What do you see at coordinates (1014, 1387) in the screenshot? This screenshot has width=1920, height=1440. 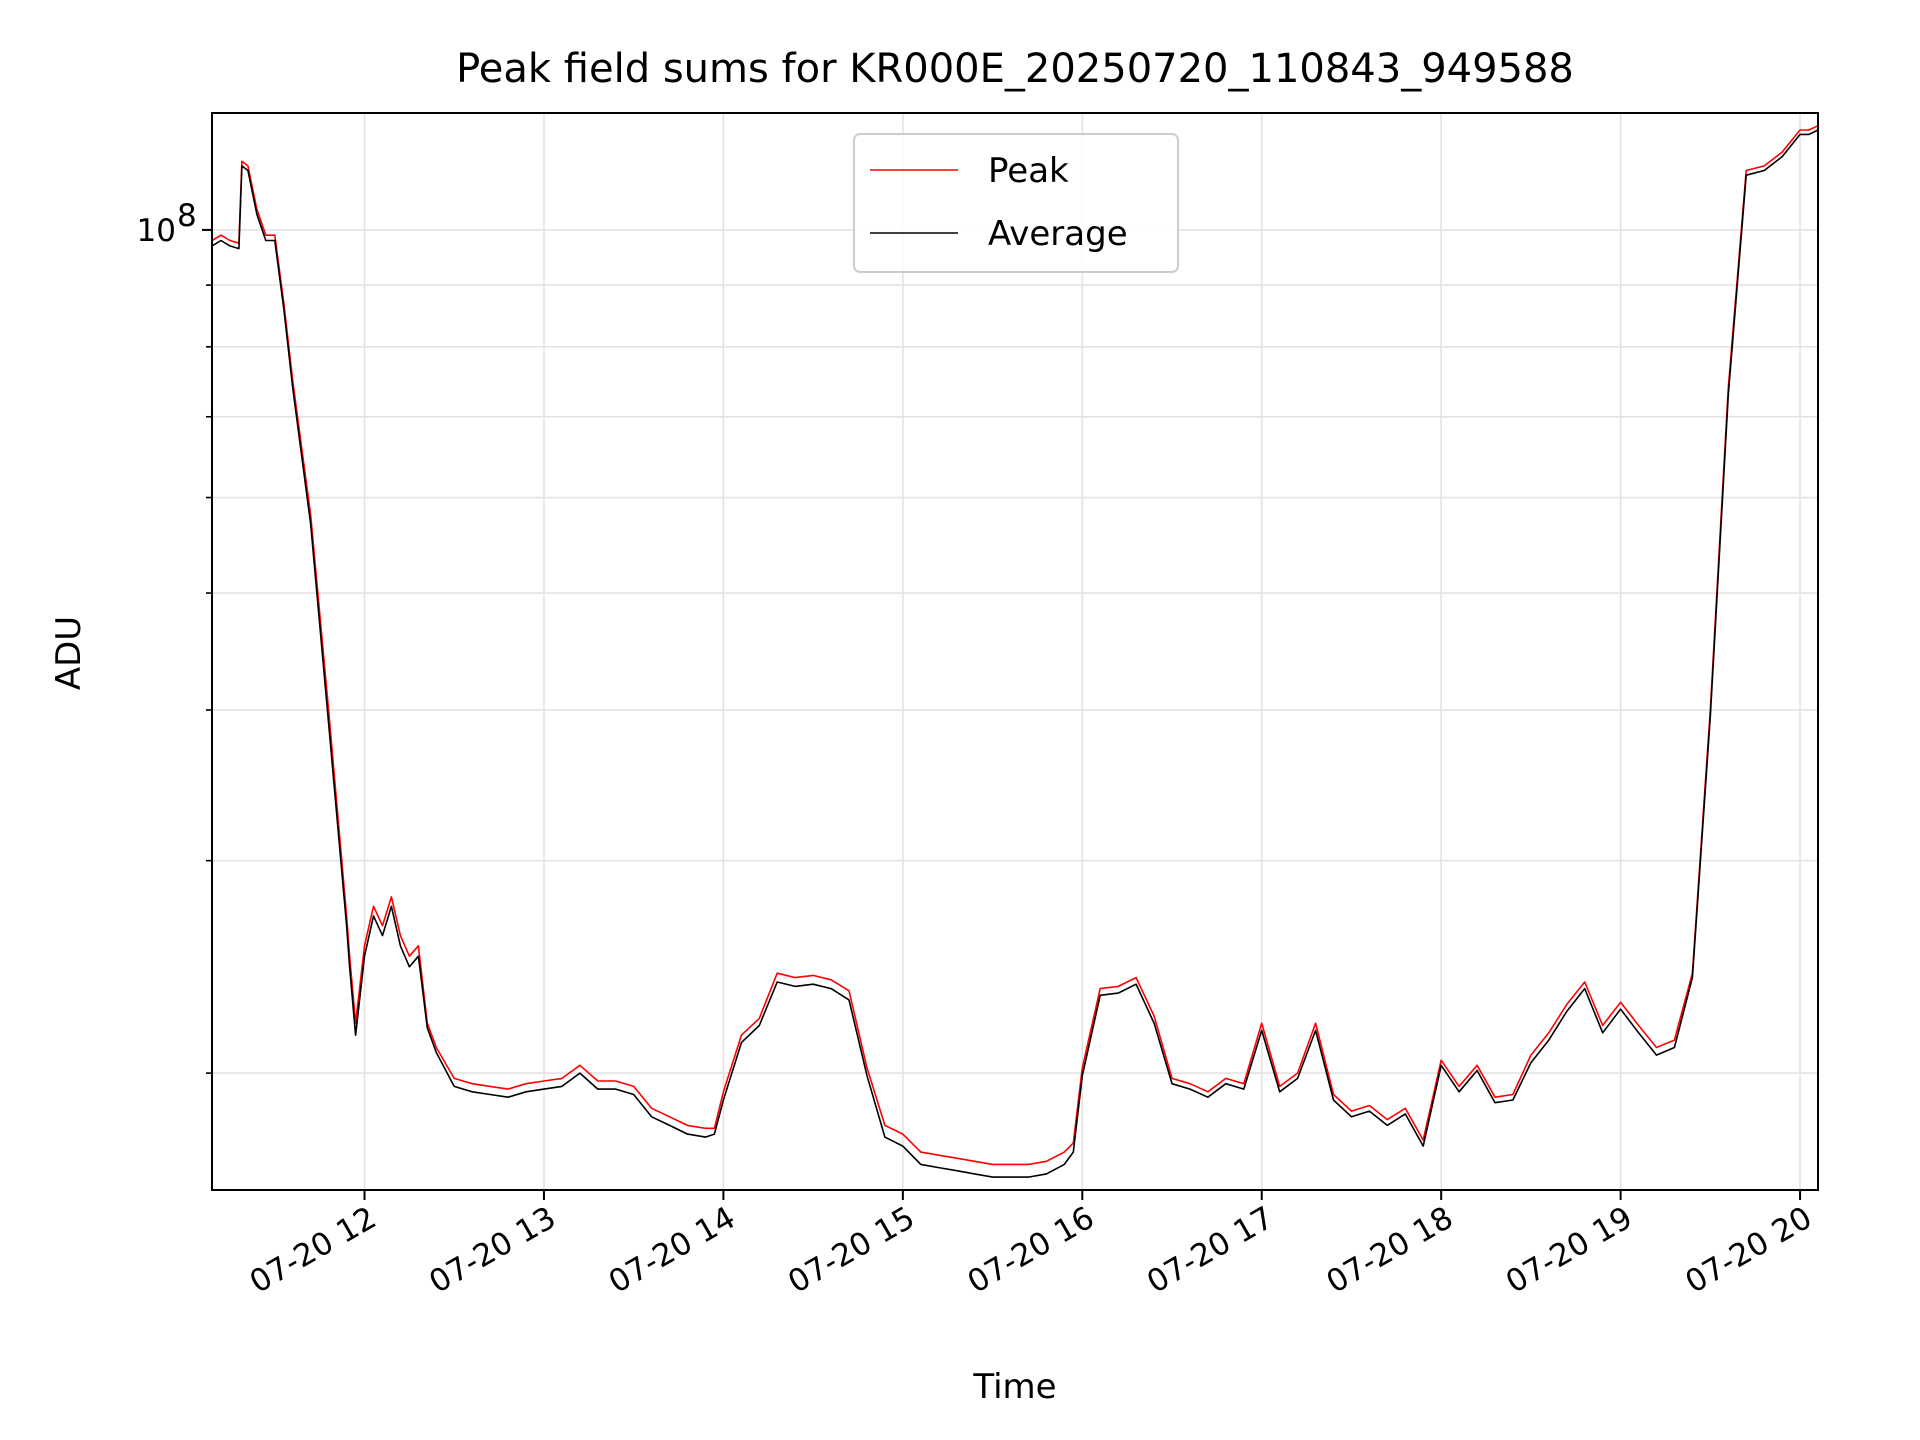 I see `x-axis-label: Time` at bounding box center [1014, 1387].